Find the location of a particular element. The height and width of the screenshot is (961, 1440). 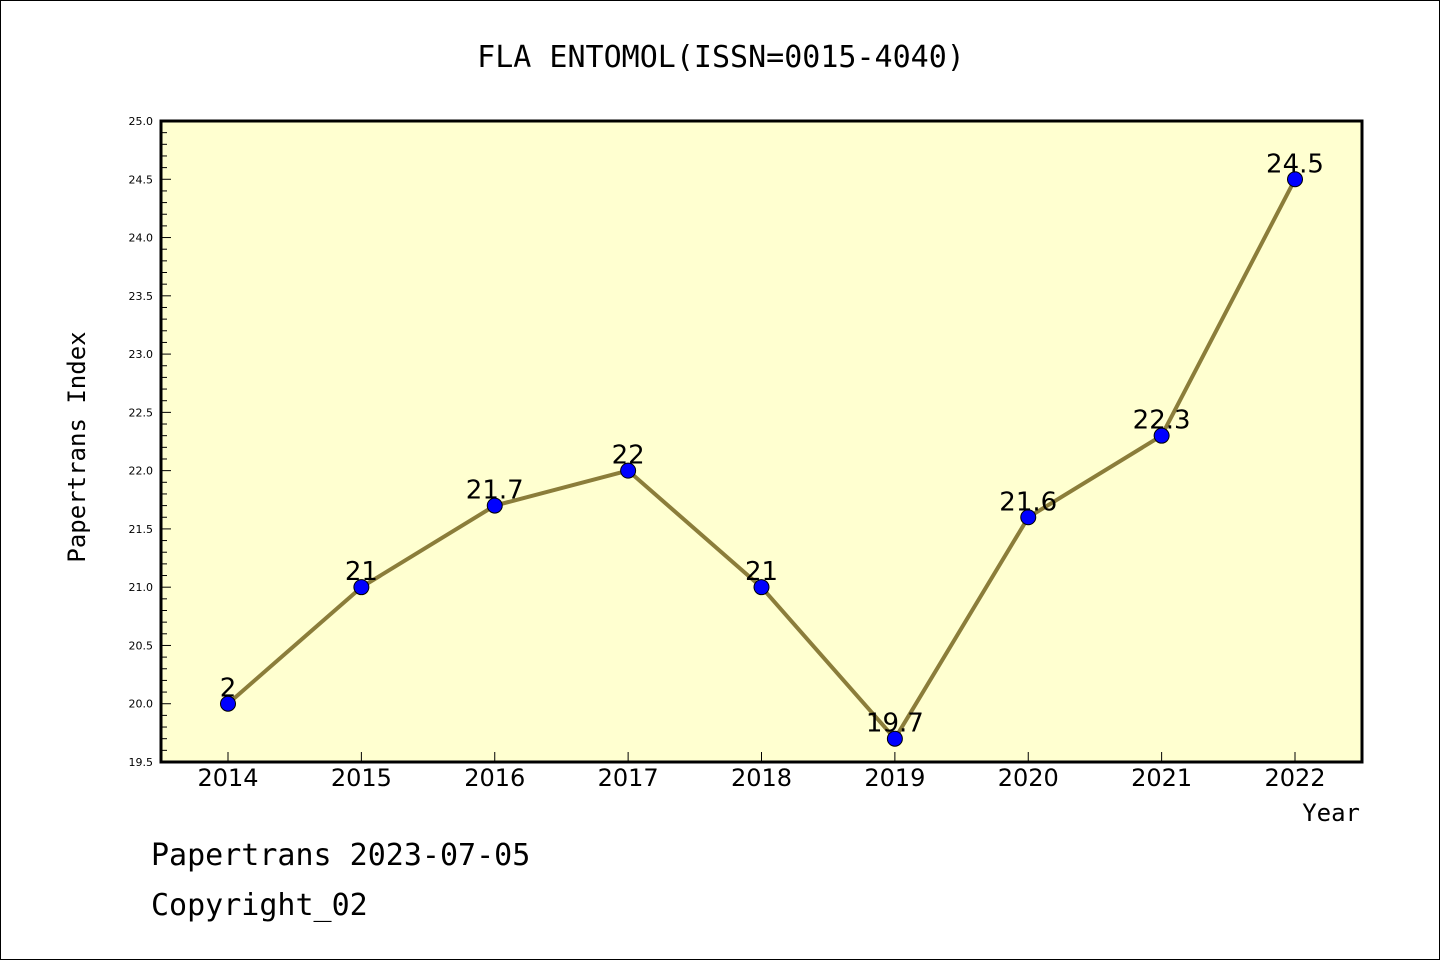

y-tick-label: 21.0 is located at coordinates (141, 587).